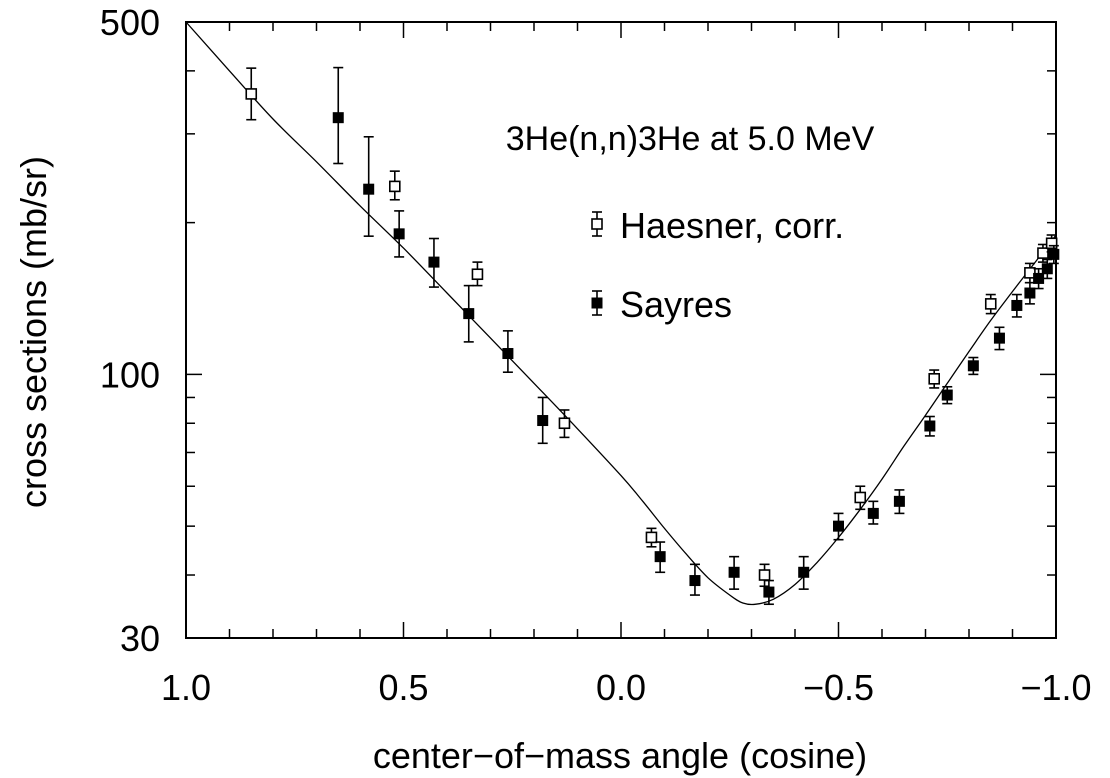 The height and width of the screenshot is (778, 1110). I want to click on y-axis-label: cross sections (mb/sr), so click(33, 332).